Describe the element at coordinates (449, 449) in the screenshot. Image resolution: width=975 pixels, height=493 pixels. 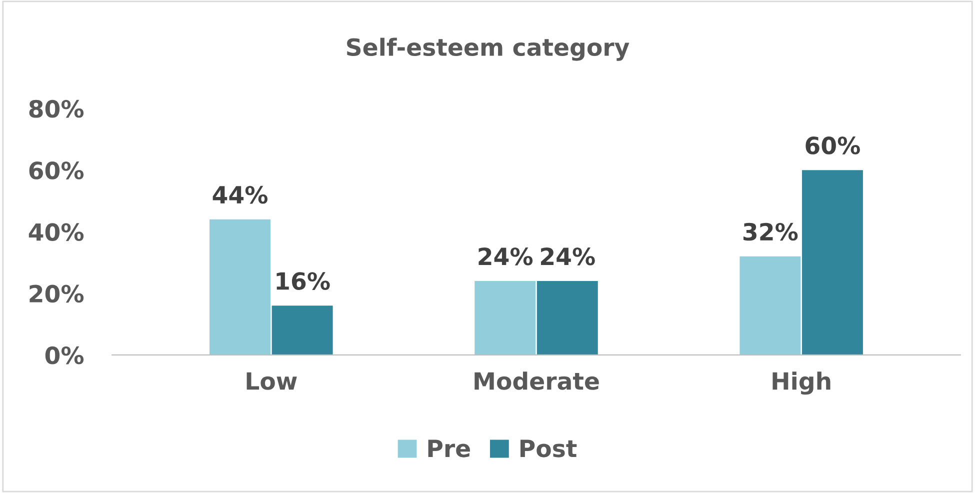
I see `legend-label: Pre` at that location.